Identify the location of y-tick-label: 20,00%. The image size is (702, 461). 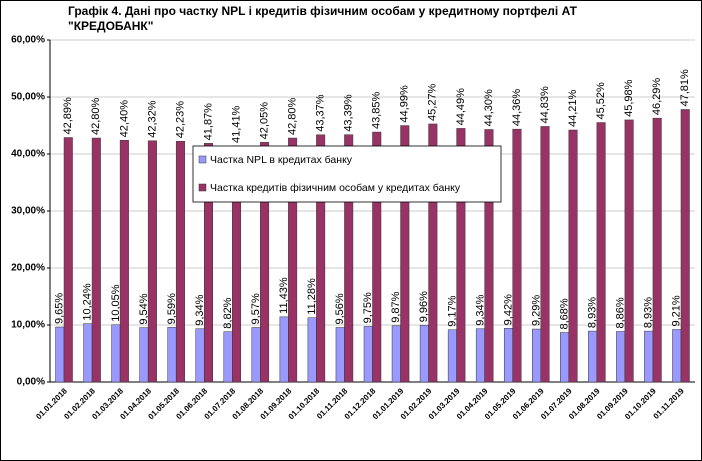
(28, 268).